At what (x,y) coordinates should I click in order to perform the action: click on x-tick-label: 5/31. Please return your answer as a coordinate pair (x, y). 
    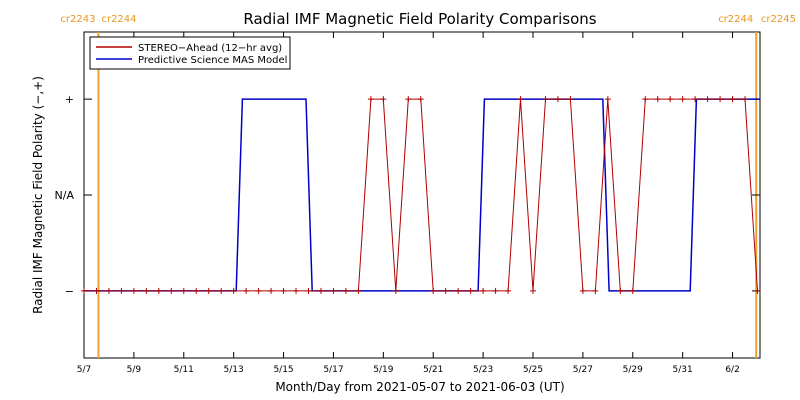
    Looking at the image, I should click on (683, 370).